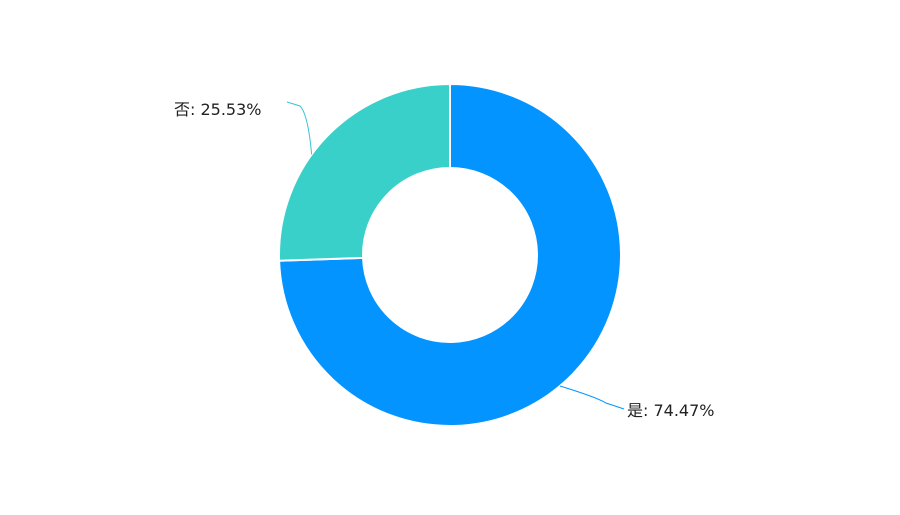  Describe the element at coordinates (299, 128) in the screenshot. I see `label-line-no` at that location.